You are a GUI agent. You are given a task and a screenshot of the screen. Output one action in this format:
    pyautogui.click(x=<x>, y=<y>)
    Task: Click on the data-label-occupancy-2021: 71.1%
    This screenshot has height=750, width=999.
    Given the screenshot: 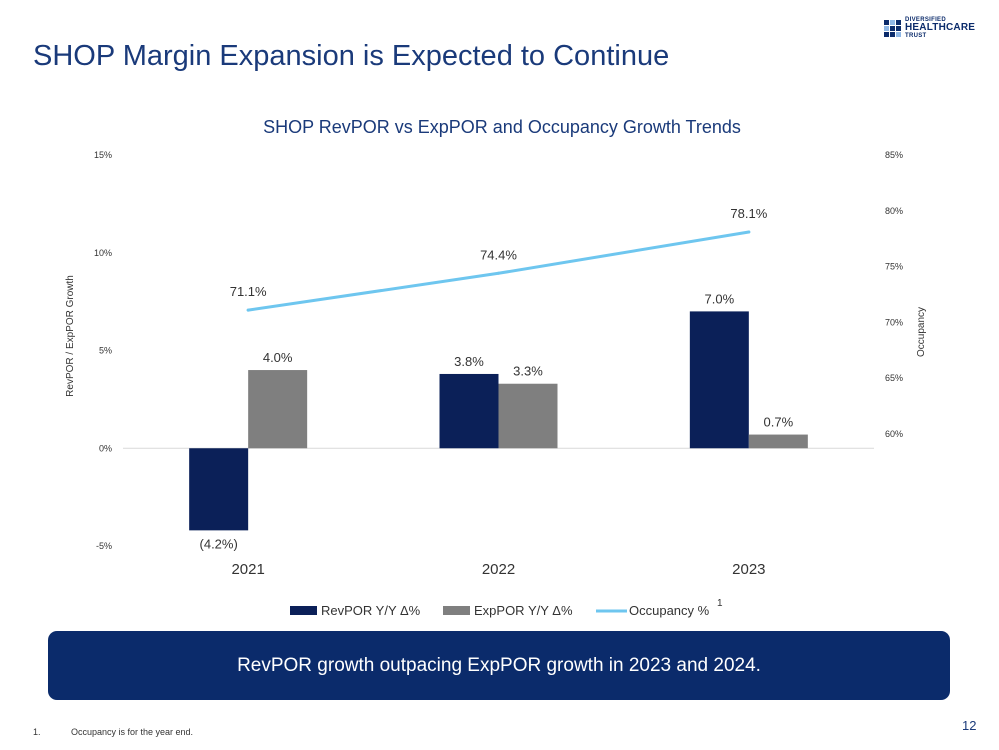 What is the action you would take?
    pyautogui.click(x=248, y=291)
    